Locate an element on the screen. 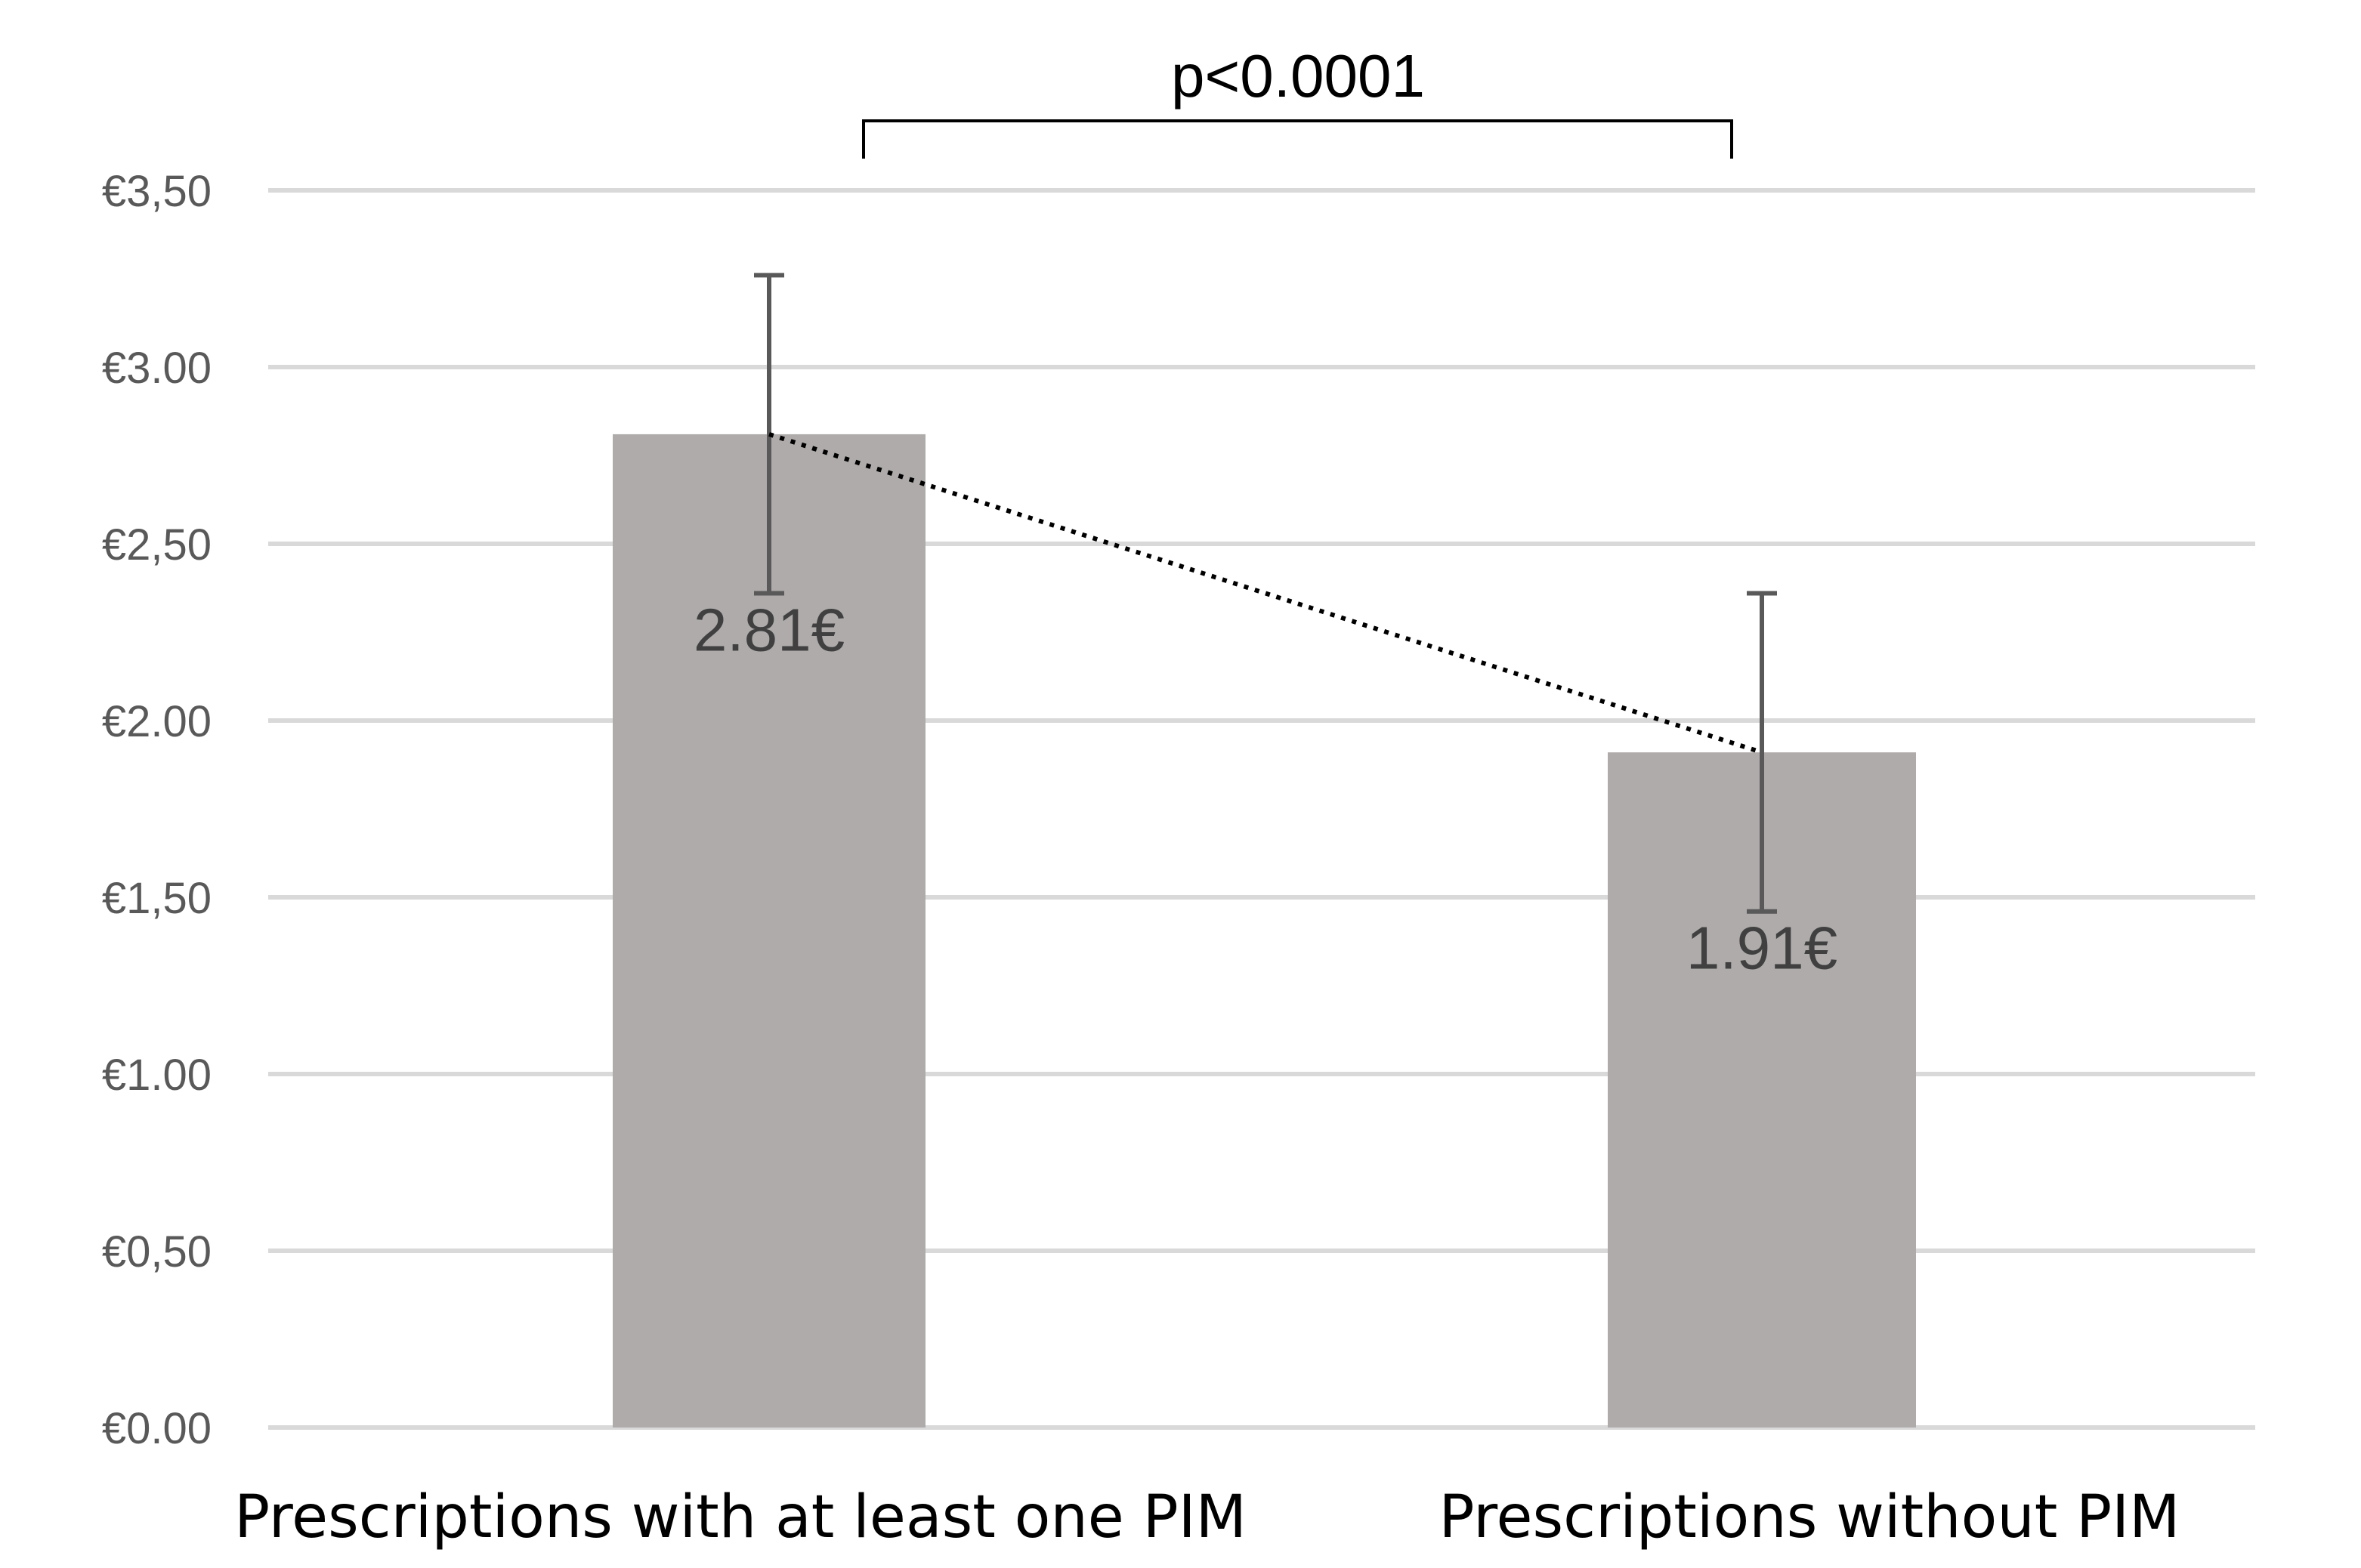  y-tick-label: €0,50 is located at coordinates (157, 1251).